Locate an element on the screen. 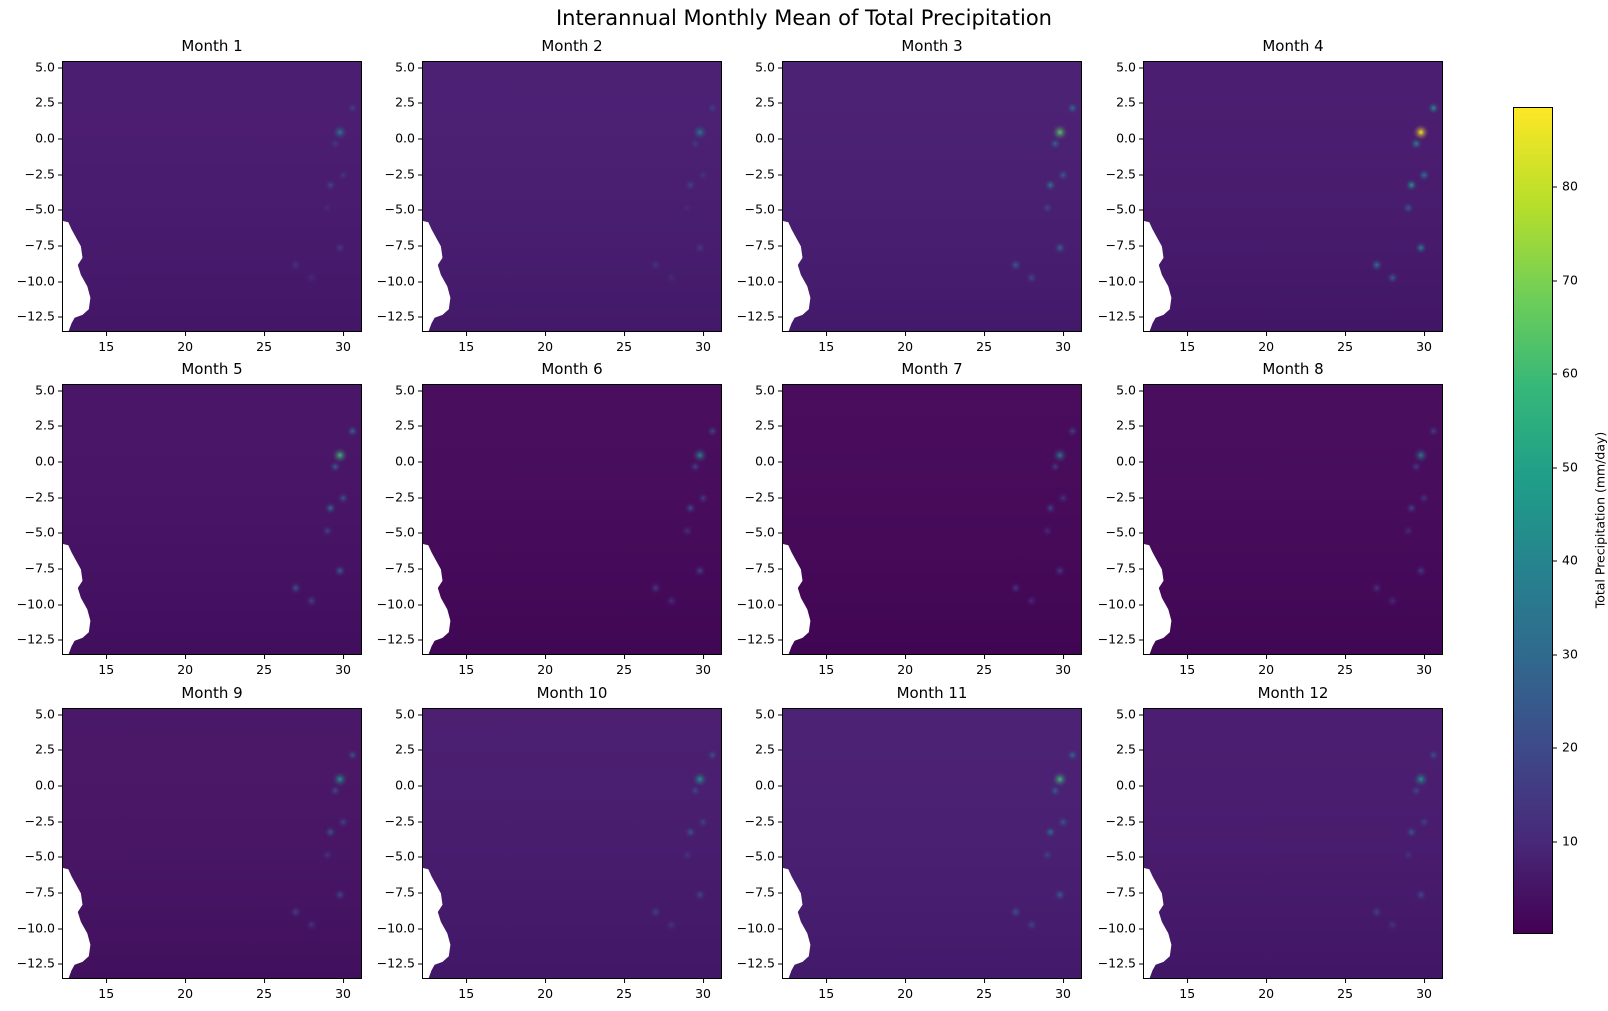  subplot-title: Month 9 is located at coordinates (212, 693).